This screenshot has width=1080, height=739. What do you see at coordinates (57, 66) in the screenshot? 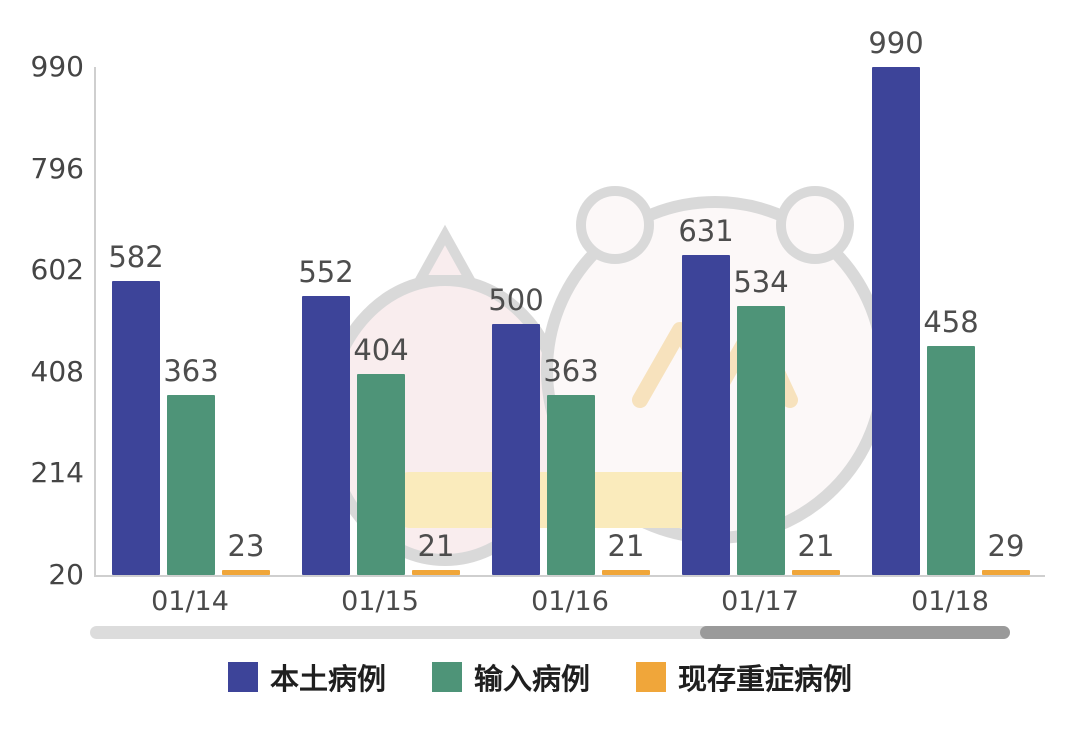
I see `y-axis-tick-label: 990` at bounding box center [57, 66].